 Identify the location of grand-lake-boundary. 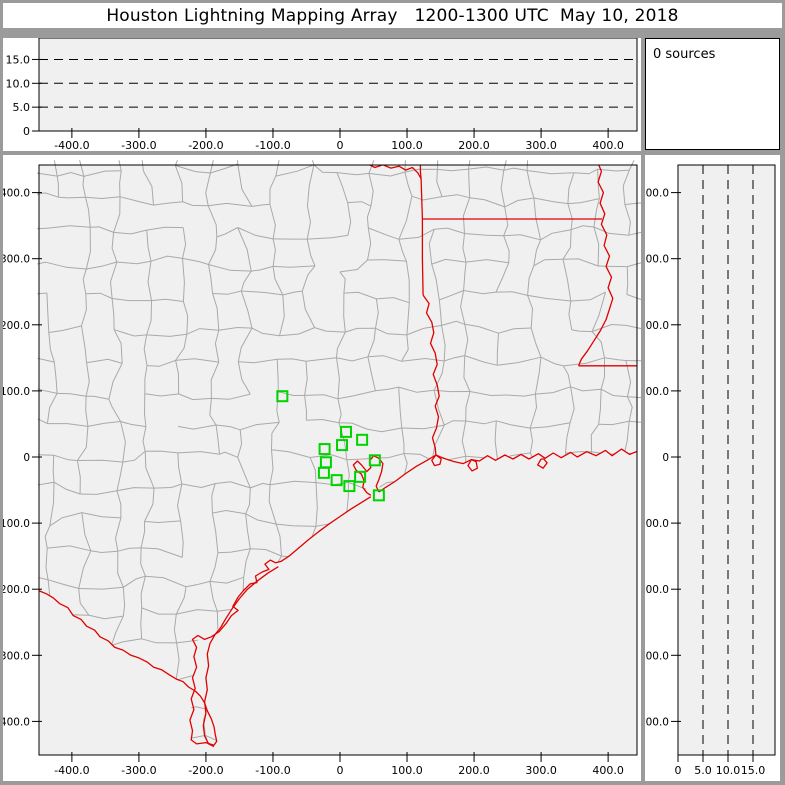
(542, 463).